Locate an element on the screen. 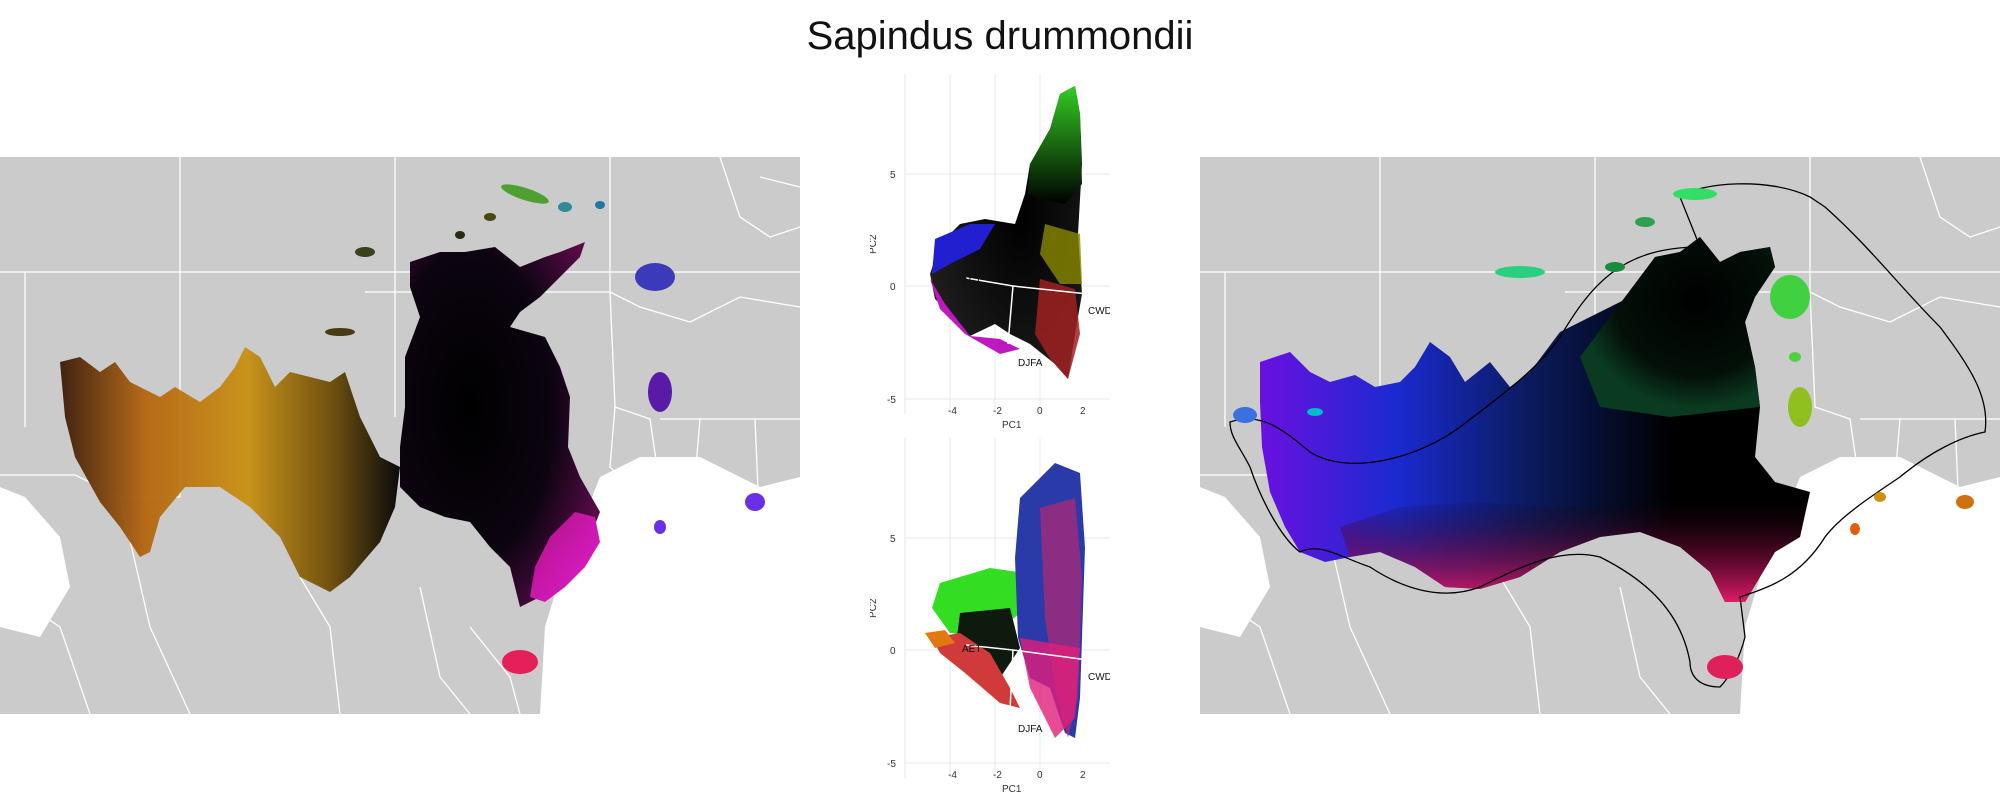 Image resolution: width=2000 pixels, height=800 pixels. patch-east-purple is located at coordinates (660, 392).